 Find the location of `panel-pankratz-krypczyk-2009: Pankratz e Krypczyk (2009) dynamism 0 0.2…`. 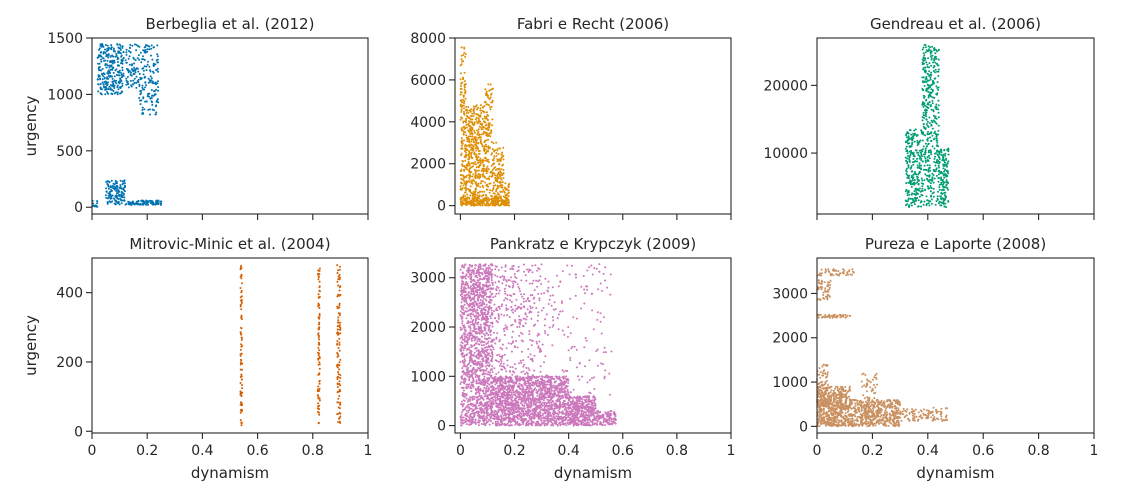

panel-pankratz-krypczyk-2009: Pankratz e Krypczyk (2009) dynamism 0 0.2… is located at coordinates (572, 358).